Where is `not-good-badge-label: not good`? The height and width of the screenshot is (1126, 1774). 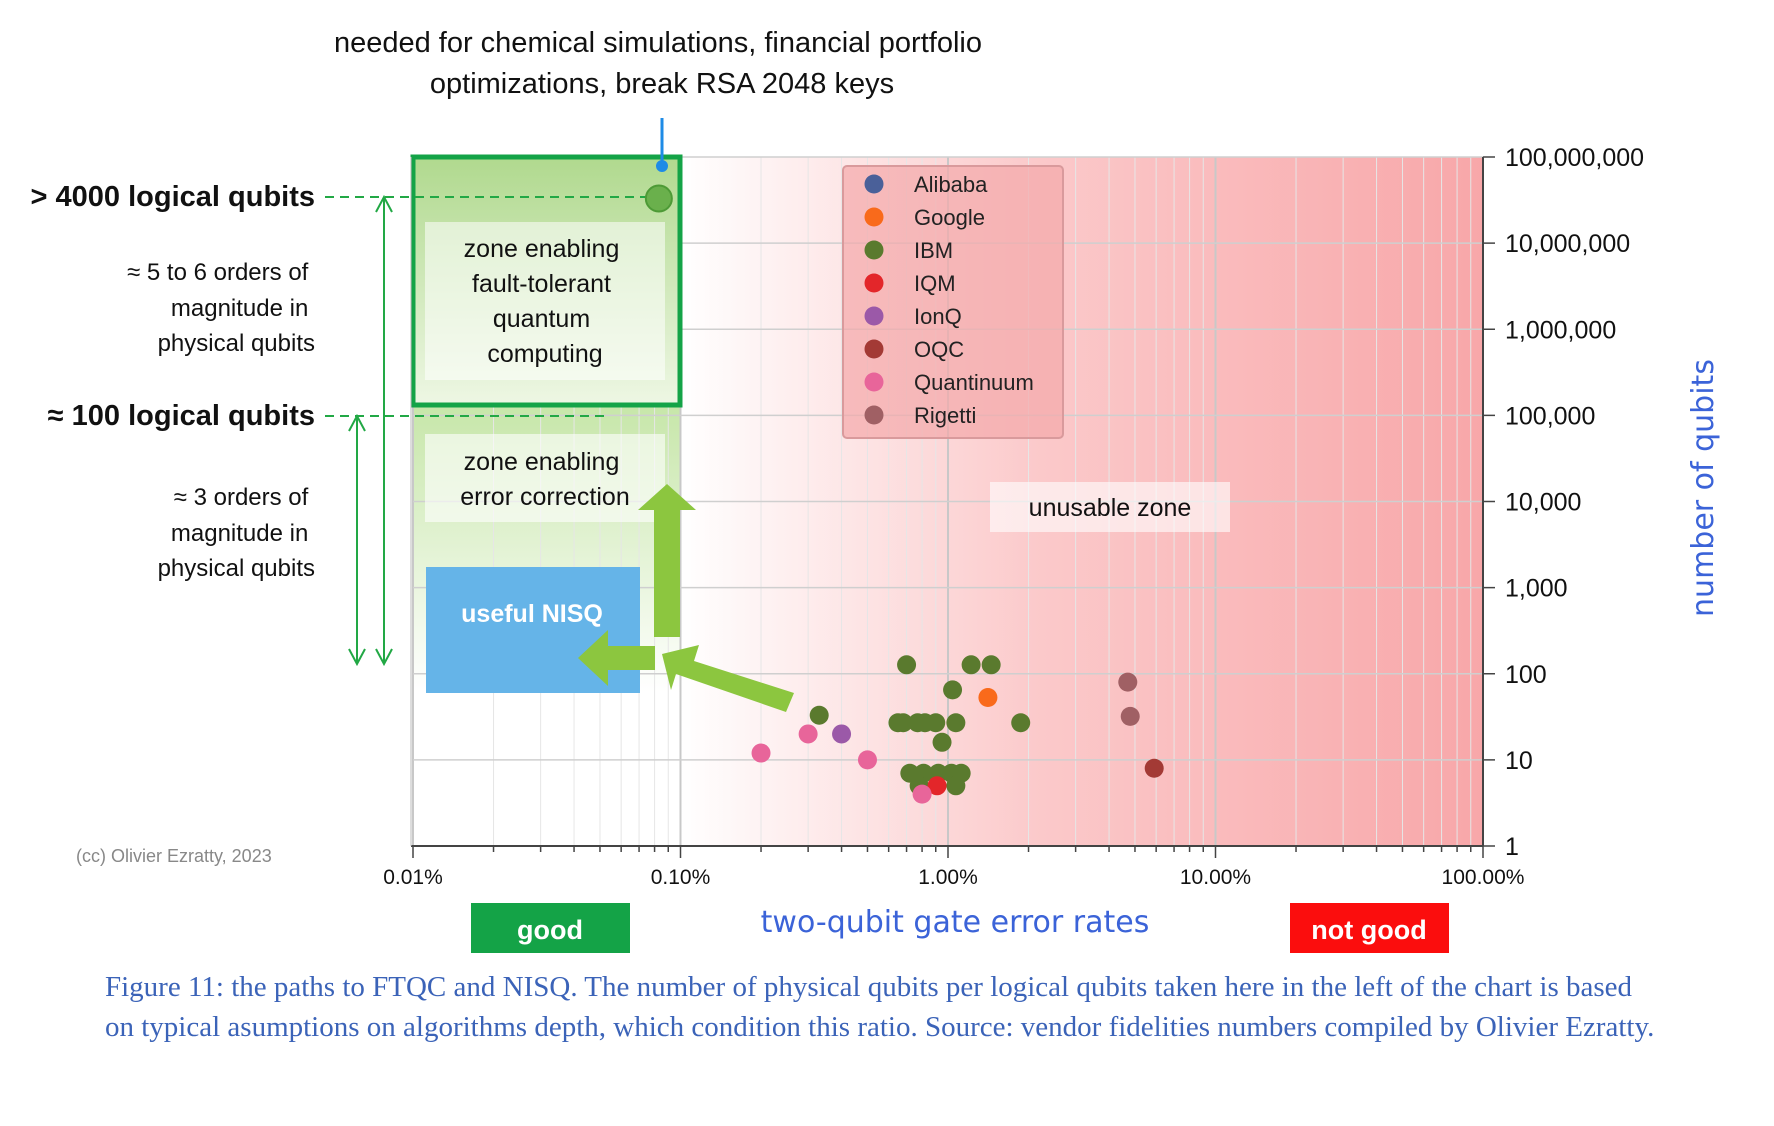
not-good-badge-label: not good is located at coordinates (1368, 930).